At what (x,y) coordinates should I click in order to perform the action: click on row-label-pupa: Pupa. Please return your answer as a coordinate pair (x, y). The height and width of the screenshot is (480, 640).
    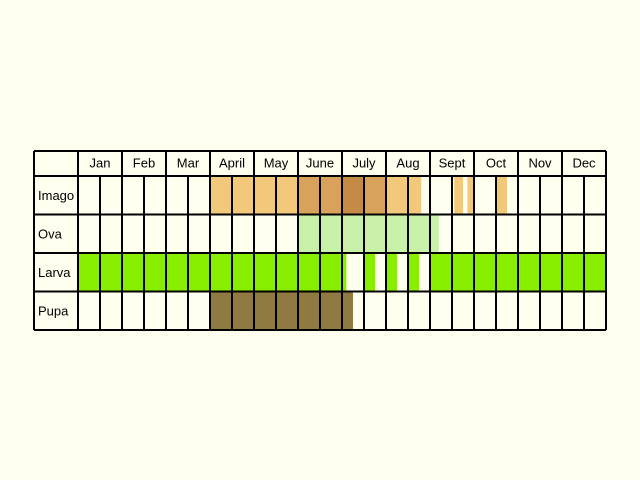
    Looking at the image, I should click on (53, 310).